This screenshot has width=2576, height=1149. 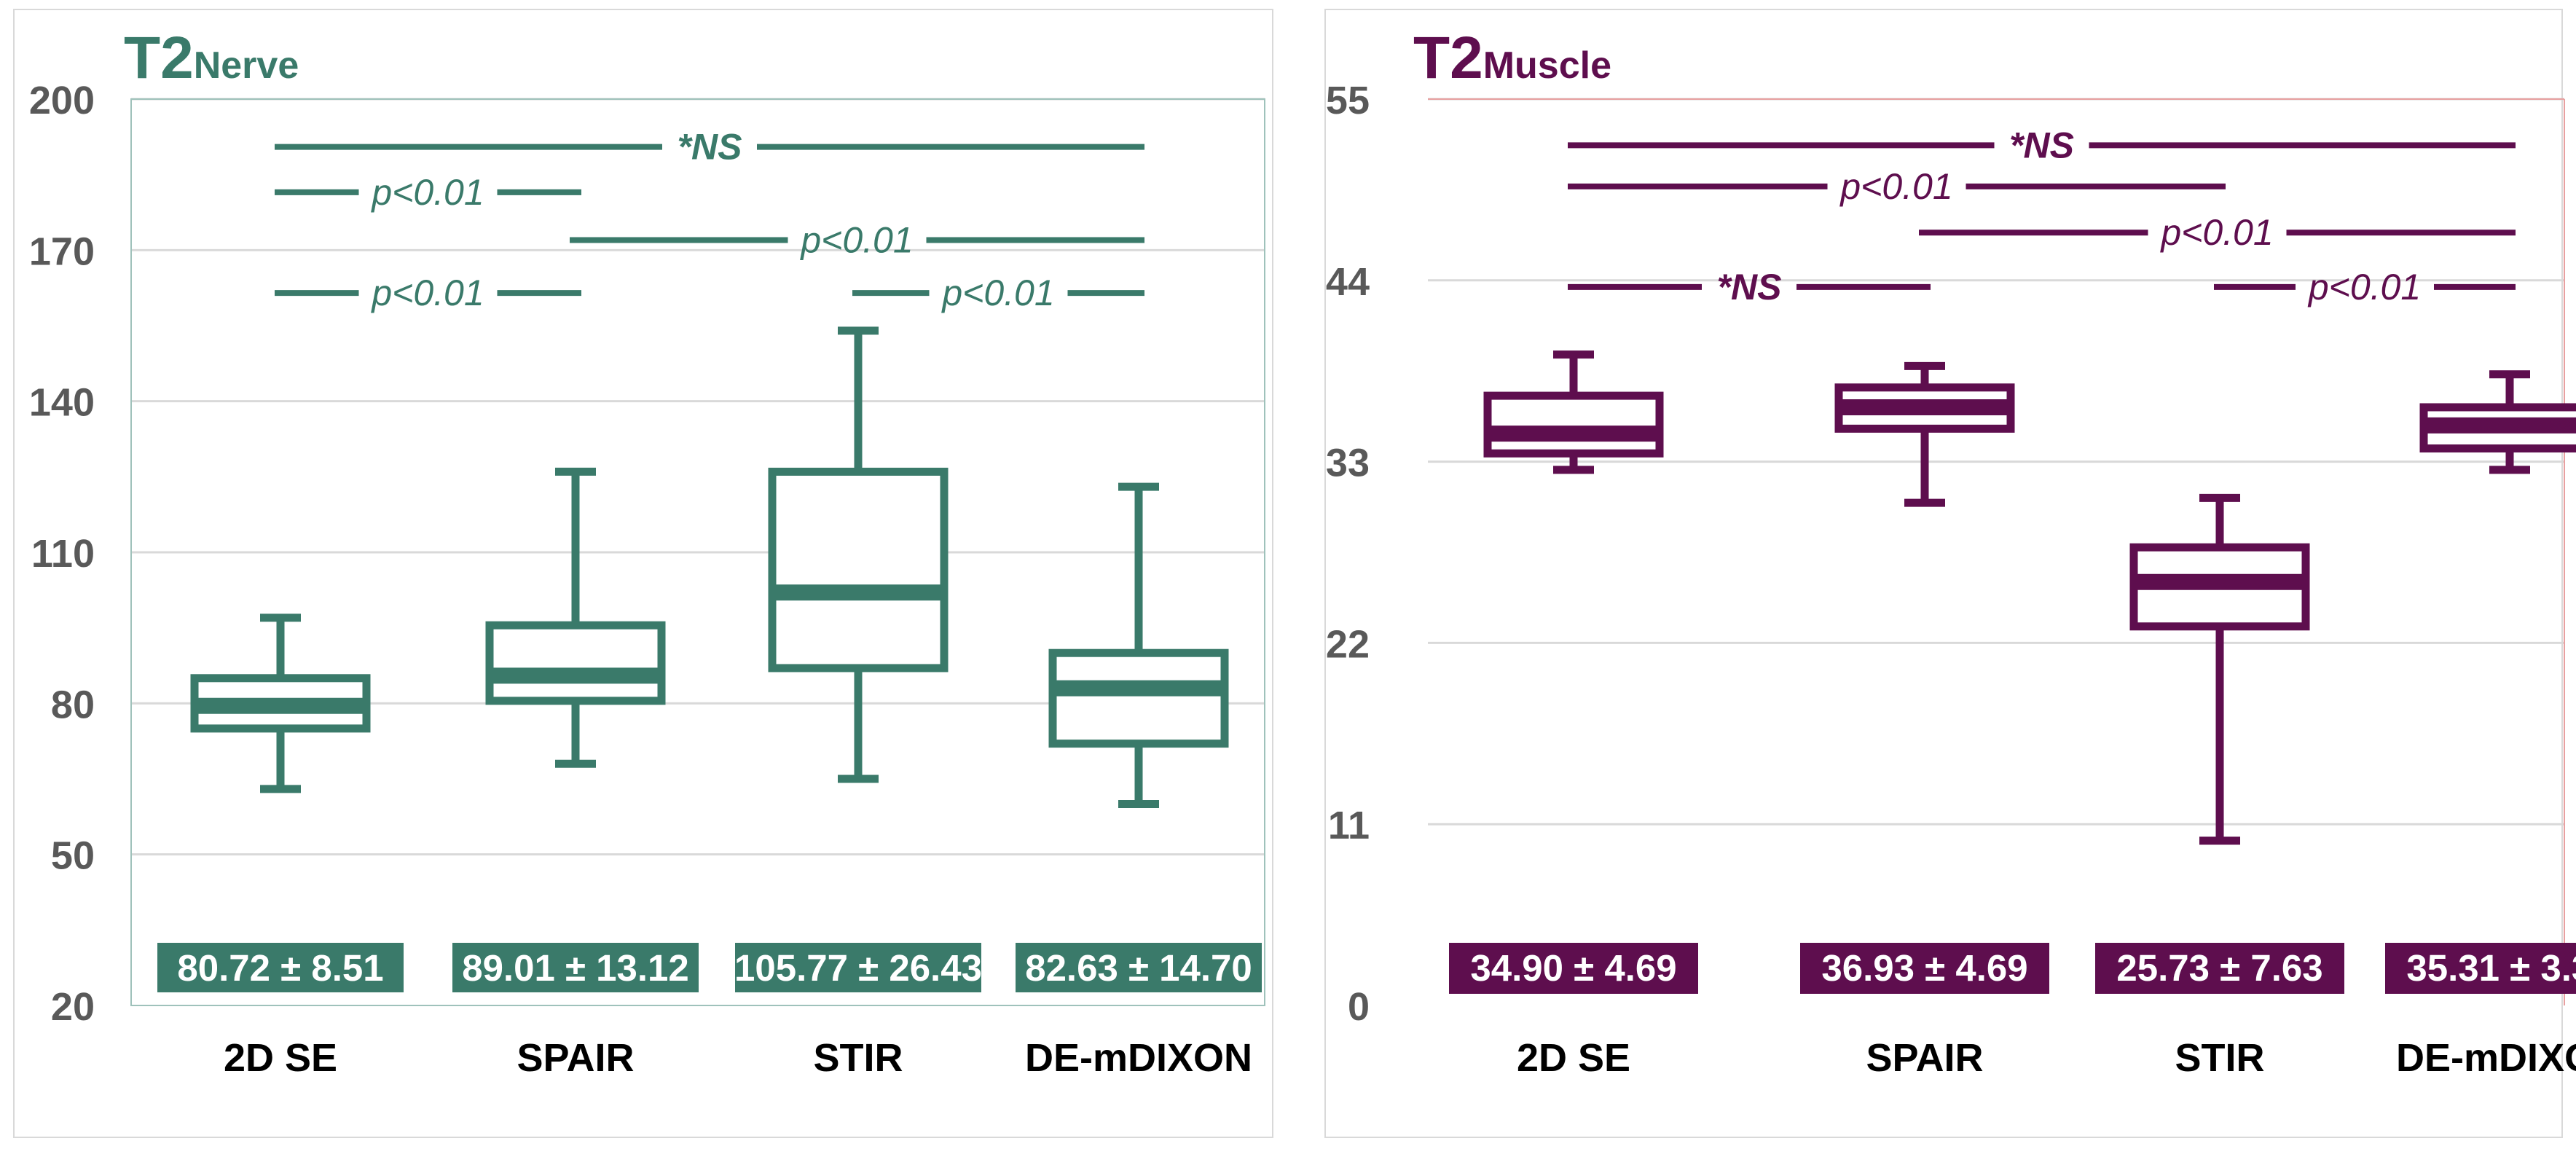 I want to click on nerve-category-label: SPAIR, so click(x=575, y=1058).